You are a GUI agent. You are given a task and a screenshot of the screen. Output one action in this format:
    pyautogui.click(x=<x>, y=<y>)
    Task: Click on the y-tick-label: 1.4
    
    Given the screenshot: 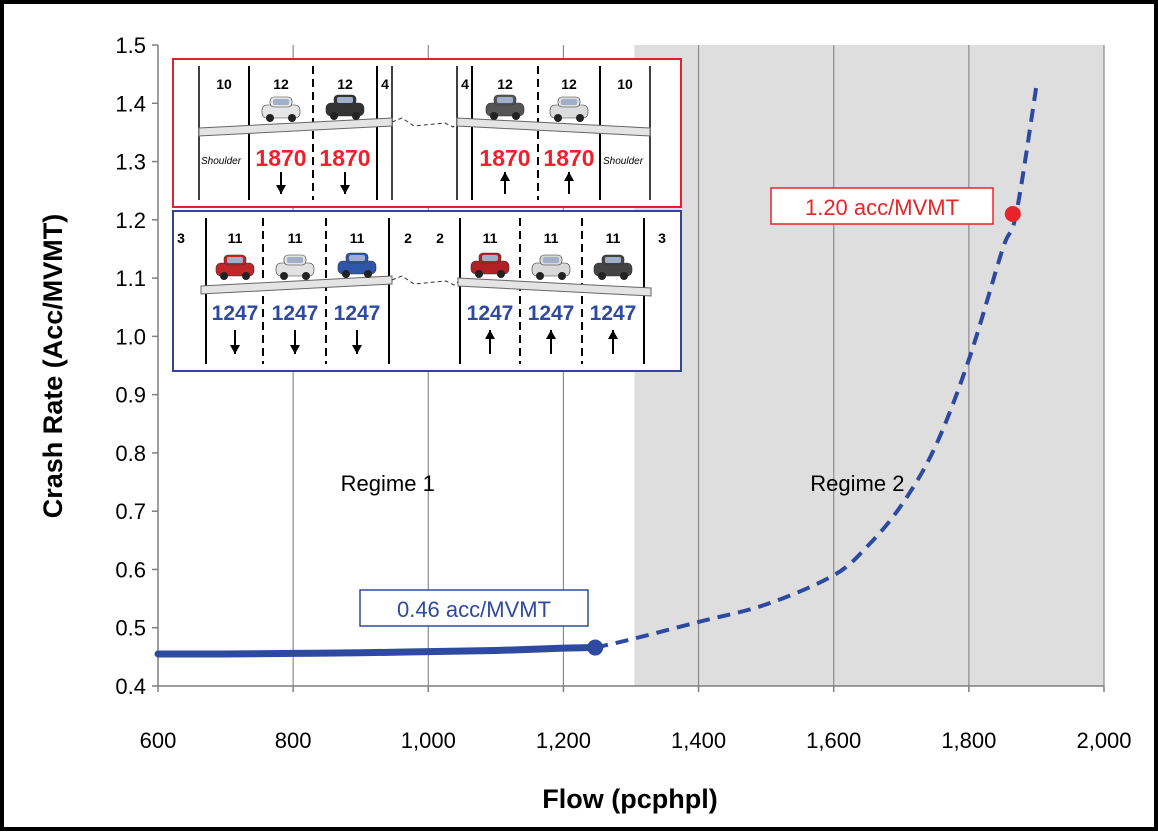 What is the action you would take?
    pyautogui.click(x=130, y=103)
    